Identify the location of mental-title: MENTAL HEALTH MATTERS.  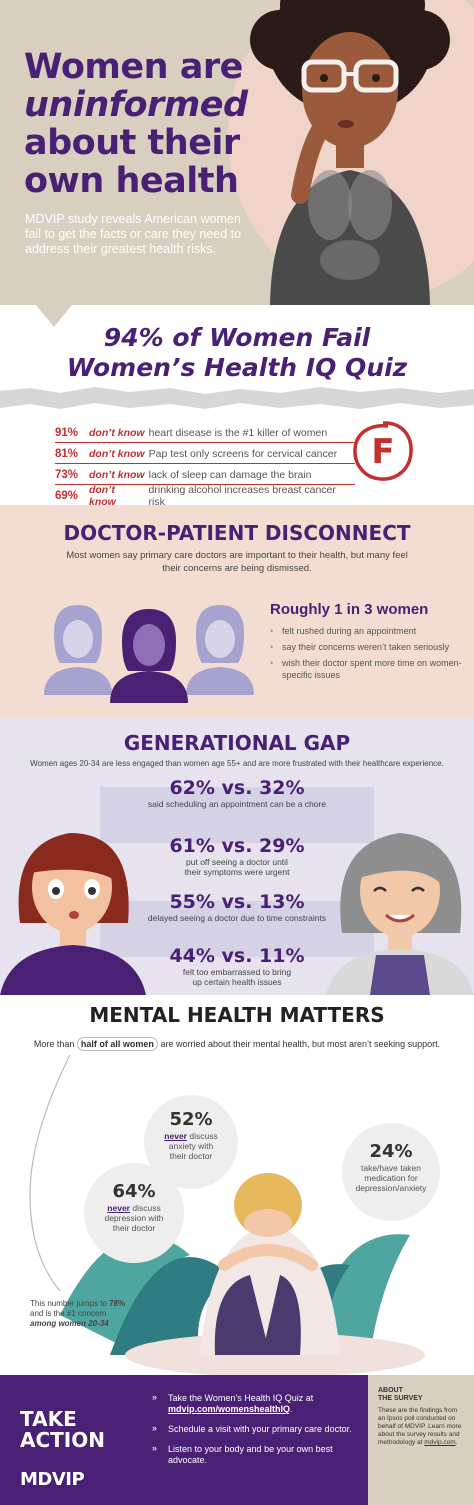
(237, 1015).